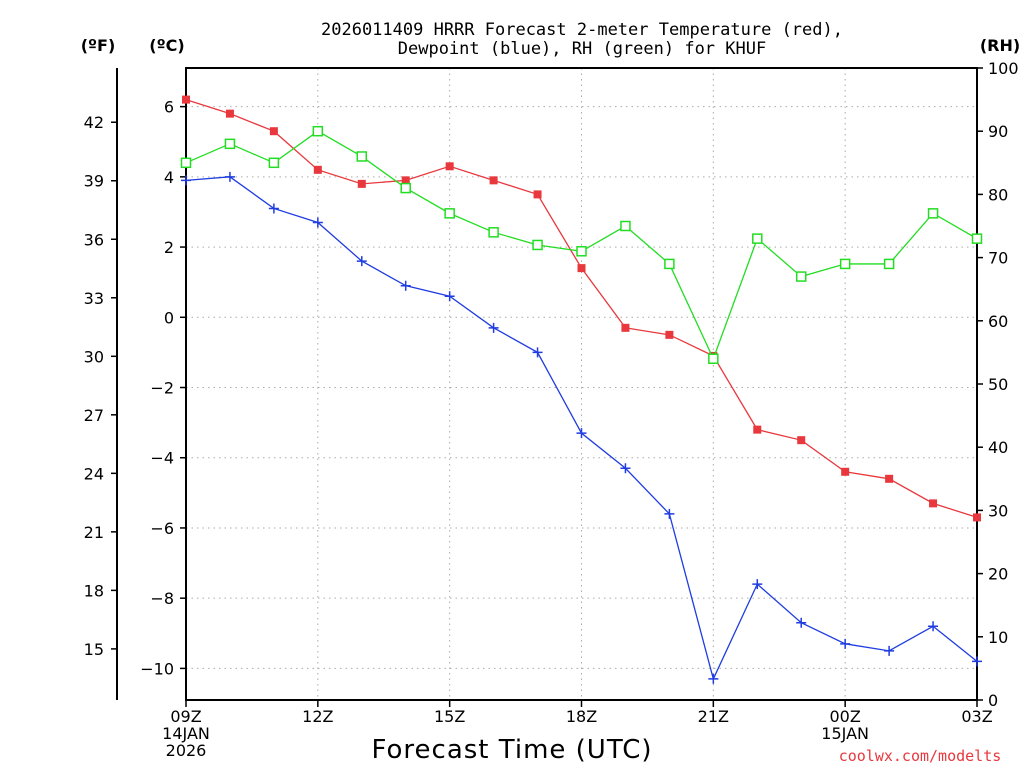 Image resolution: width=1024 pixels, height=768 pixels. Describe the element at coordinates (94, 122) in the screenshot. I see `fahrenheit-tick-label: 42` at that location.